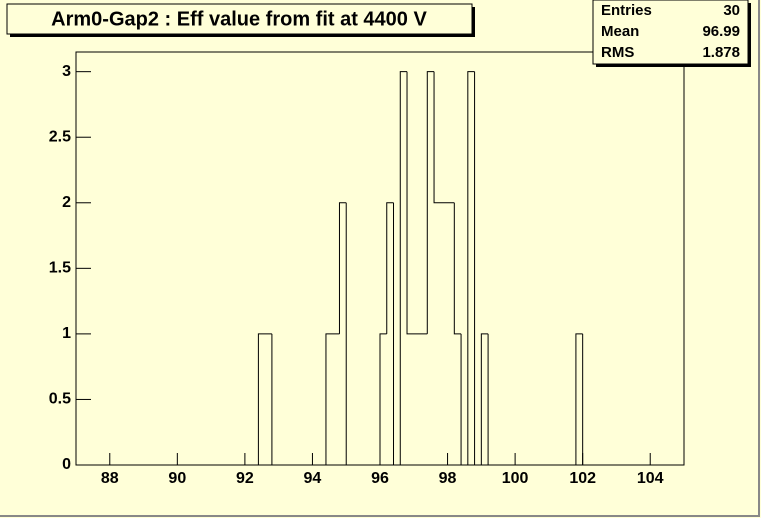 This screenshot has height=518, width=761. I want to click on stats-label: RMS, so click(617, 52).